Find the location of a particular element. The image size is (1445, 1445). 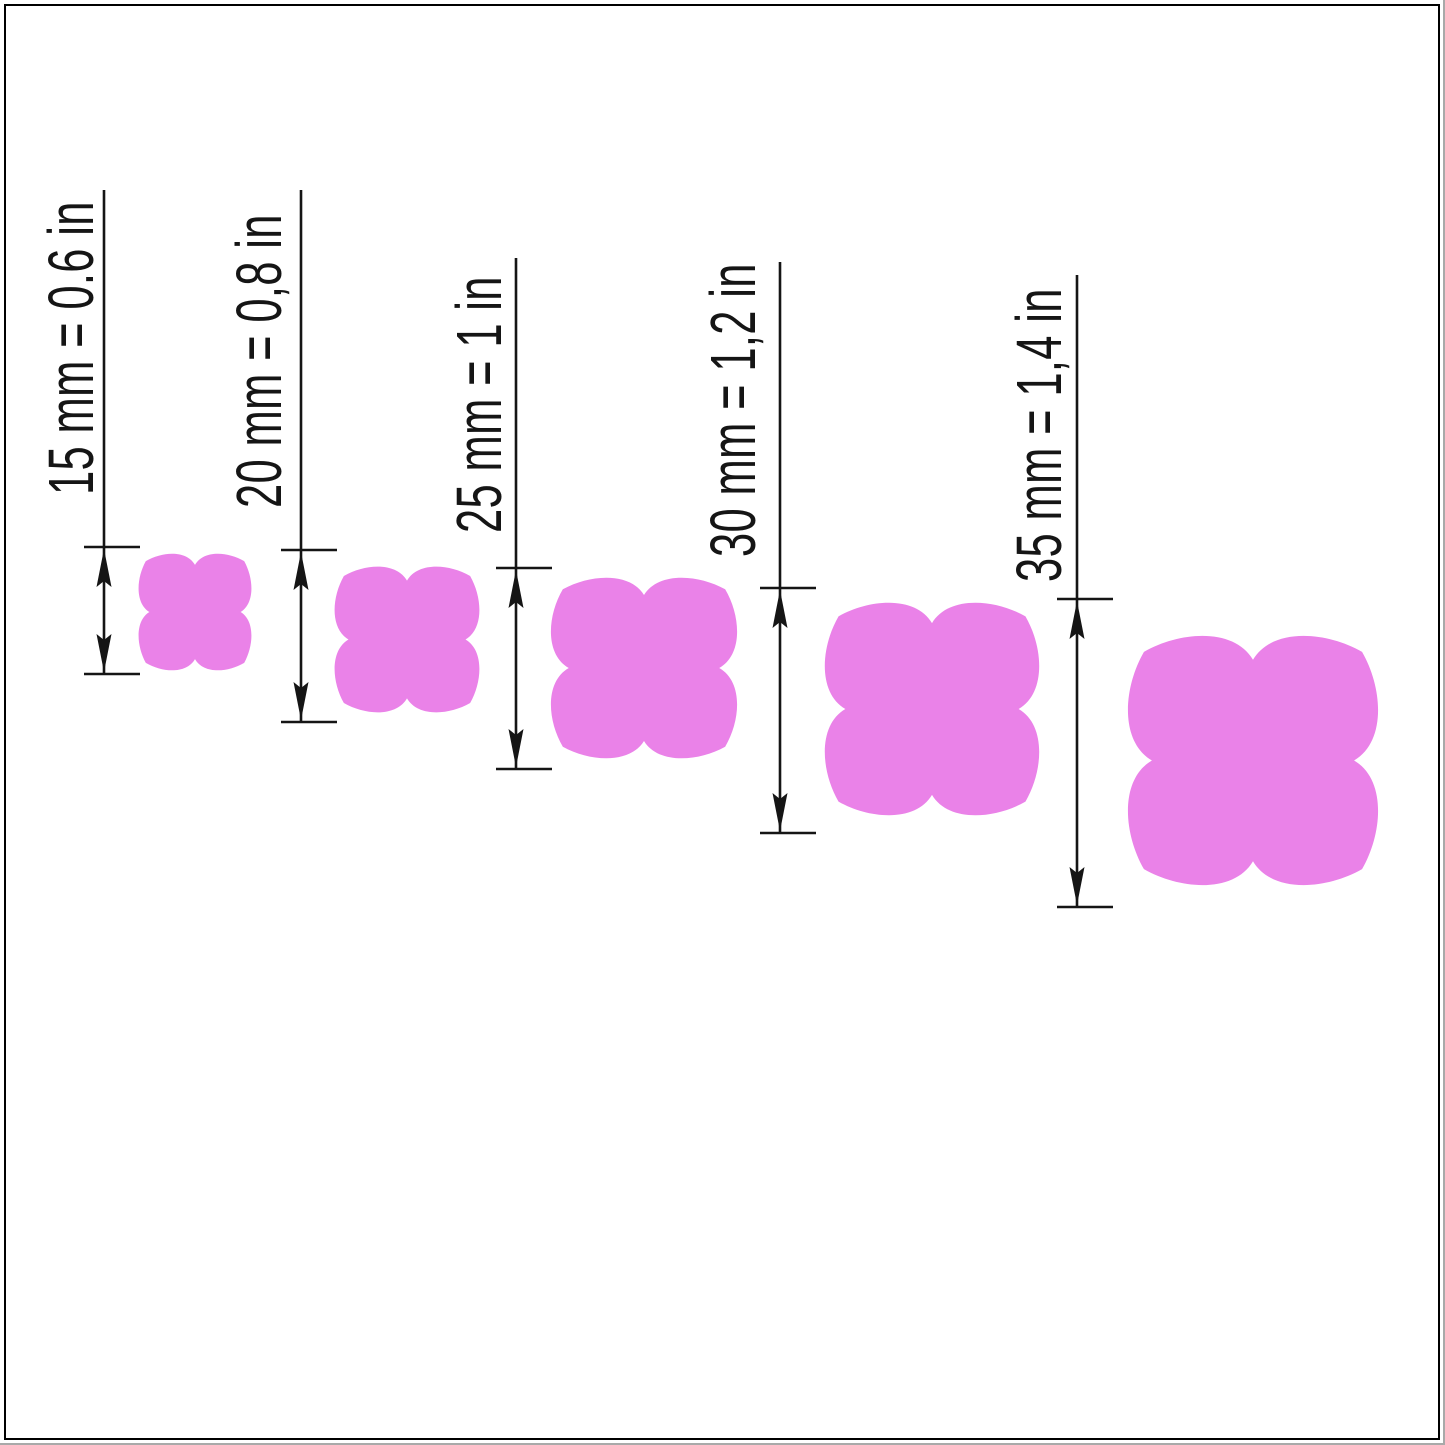

image-edge-bottom is located at coordinates (722, 1444).